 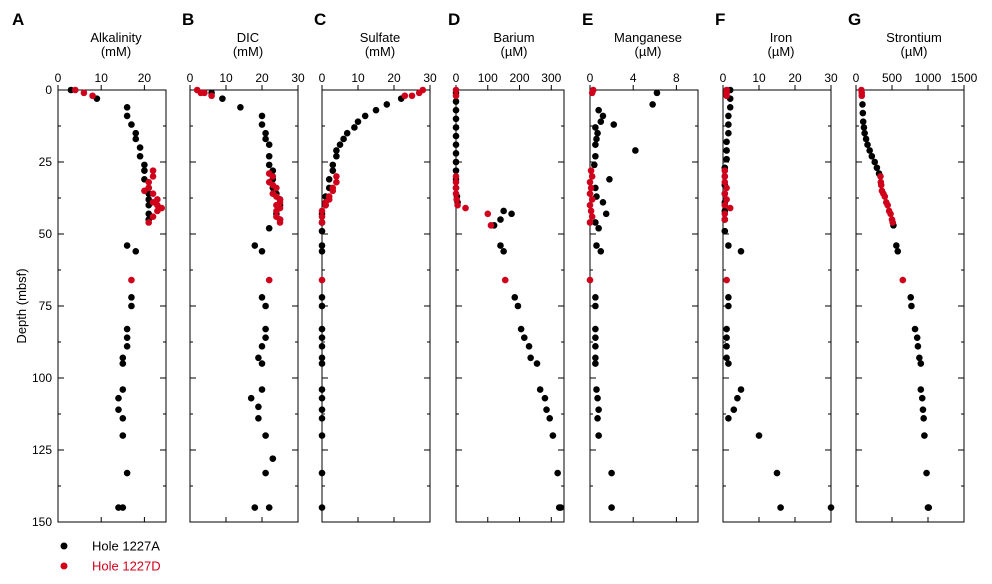 What do you see at coordinates (831, 78) in the screenshot?
I see `x-tick-label: 30` at bounding box center [831, 78].